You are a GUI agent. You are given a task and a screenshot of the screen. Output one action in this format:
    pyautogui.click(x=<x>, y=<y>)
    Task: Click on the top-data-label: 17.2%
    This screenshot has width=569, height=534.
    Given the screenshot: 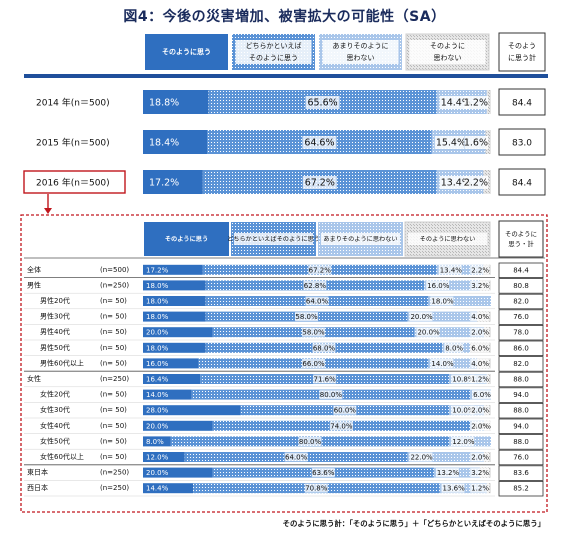 What is the action you would take?
    pyautogui.click(x=164, y=183)
    